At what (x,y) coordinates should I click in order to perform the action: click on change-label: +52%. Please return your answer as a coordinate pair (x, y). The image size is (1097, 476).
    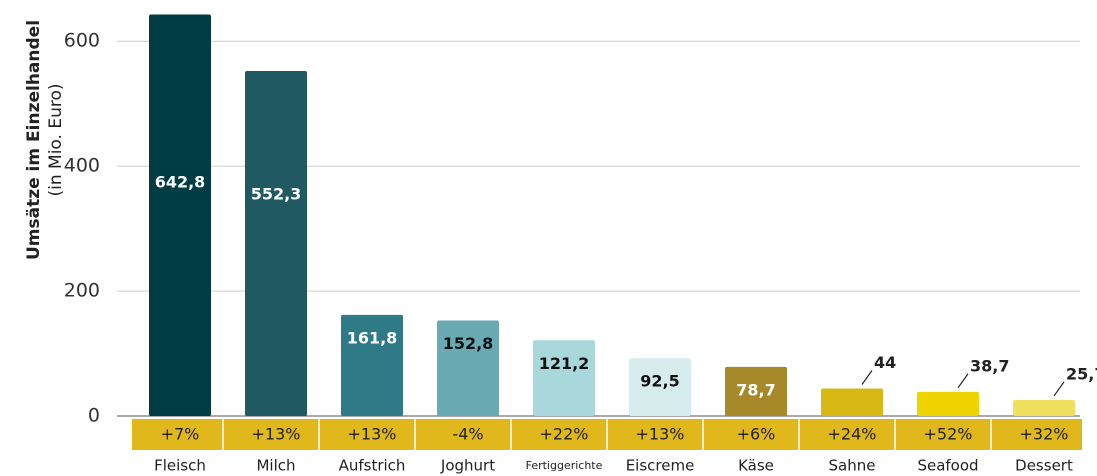
    Looking at the image, I should click on (948, 434).